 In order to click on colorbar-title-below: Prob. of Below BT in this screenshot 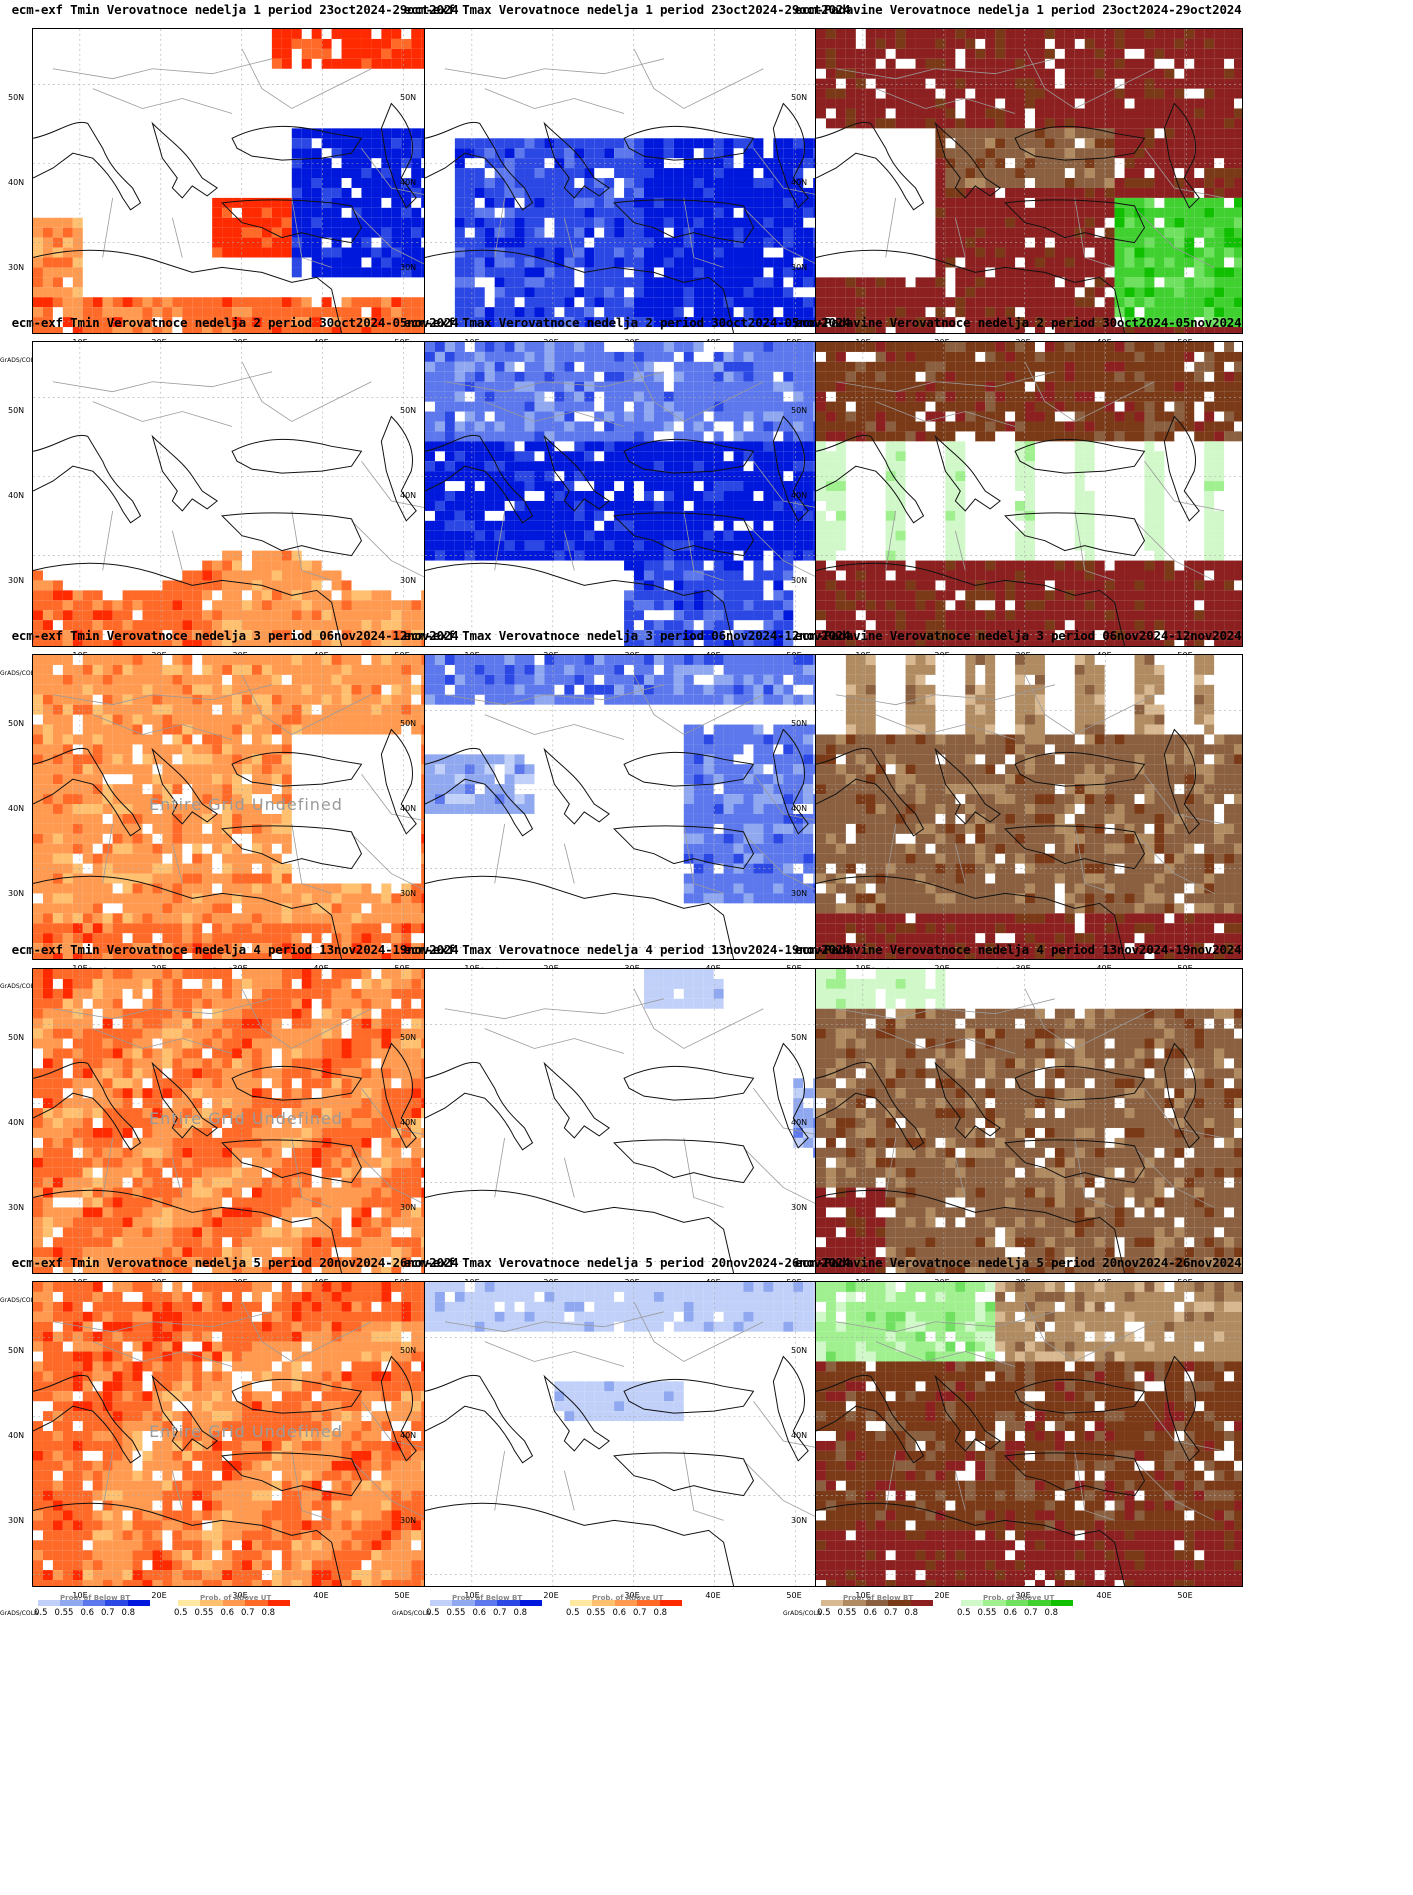, I will do `click(95, 1598)`.